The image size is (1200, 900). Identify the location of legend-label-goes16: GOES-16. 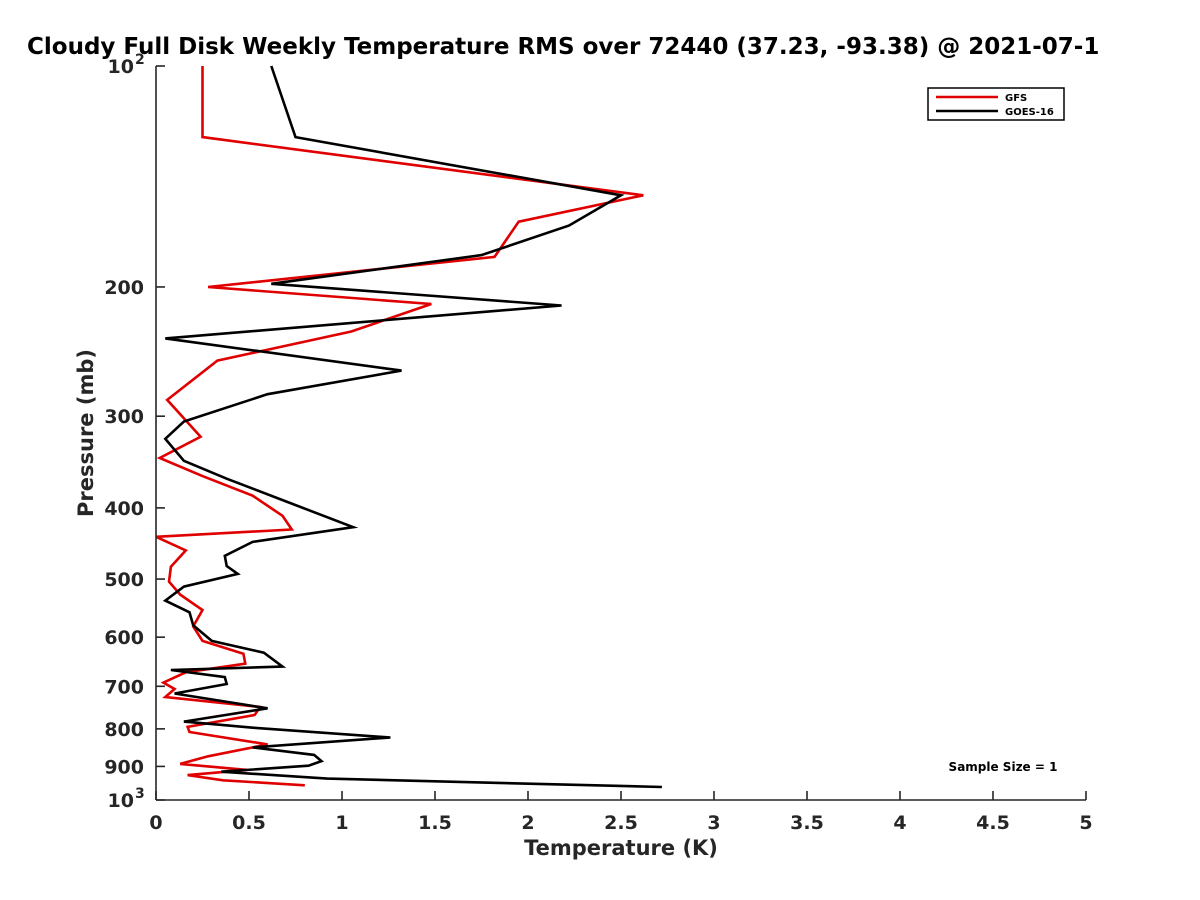
(1029, 112).